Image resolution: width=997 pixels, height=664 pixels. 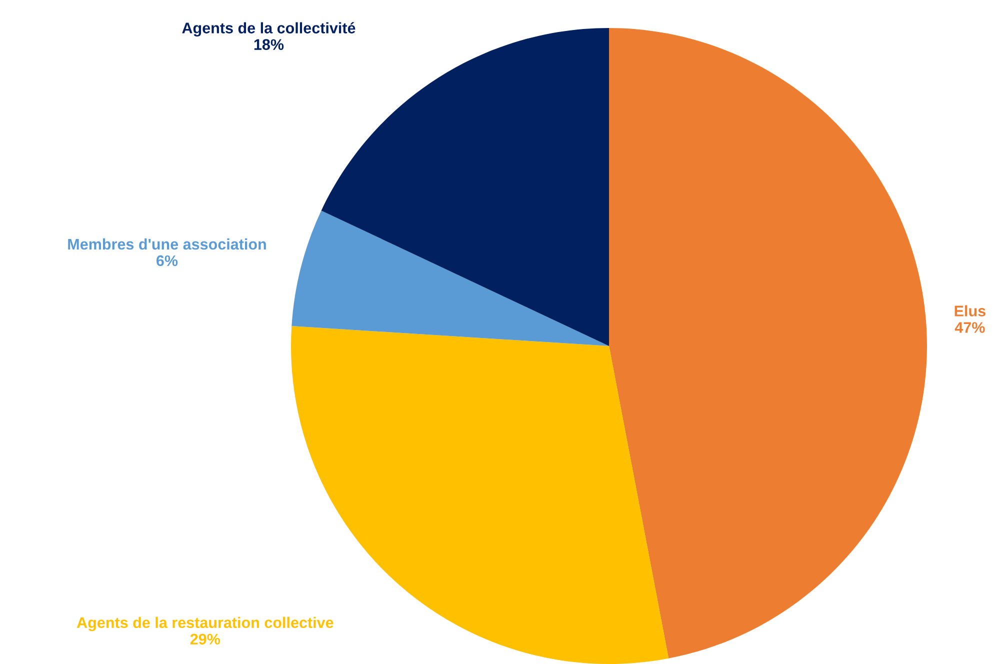 I want to click on data-label: 6%, so click(x=167, y=260).